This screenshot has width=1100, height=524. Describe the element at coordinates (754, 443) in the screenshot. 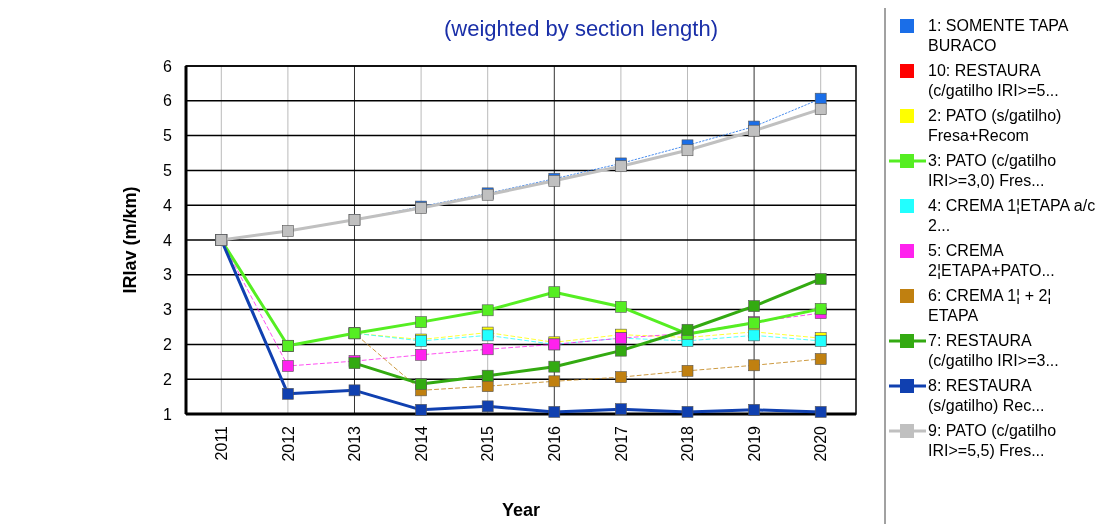

I see `x-tick-label: 2019` at that location.